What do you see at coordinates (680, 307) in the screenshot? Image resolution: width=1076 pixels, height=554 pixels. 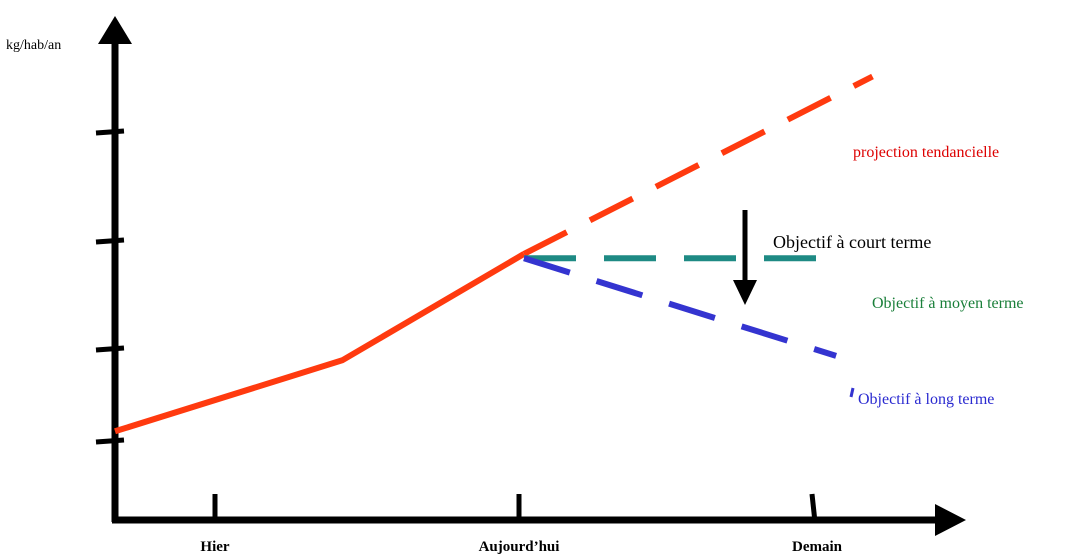 I see `series-line-objectif-long-terme` at bounding box center [680, 307].